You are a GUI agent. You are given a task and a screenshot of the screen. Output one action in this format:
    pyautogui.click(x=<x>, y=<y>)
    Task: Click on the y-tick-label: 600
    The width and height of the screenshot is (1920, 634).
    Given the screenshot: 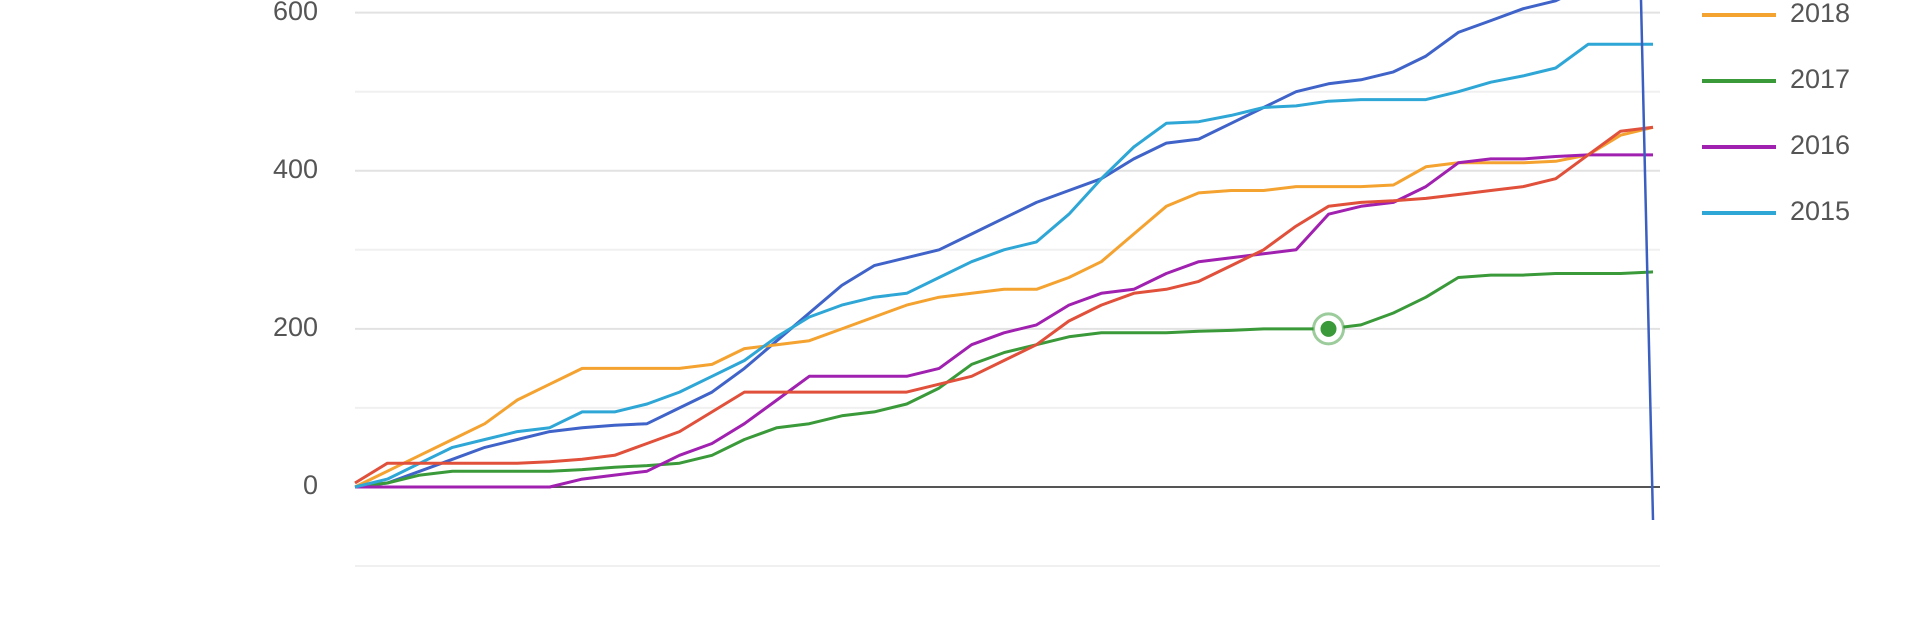 What is the action you would take?
    pyautogui.click(x=295, y=13)
    